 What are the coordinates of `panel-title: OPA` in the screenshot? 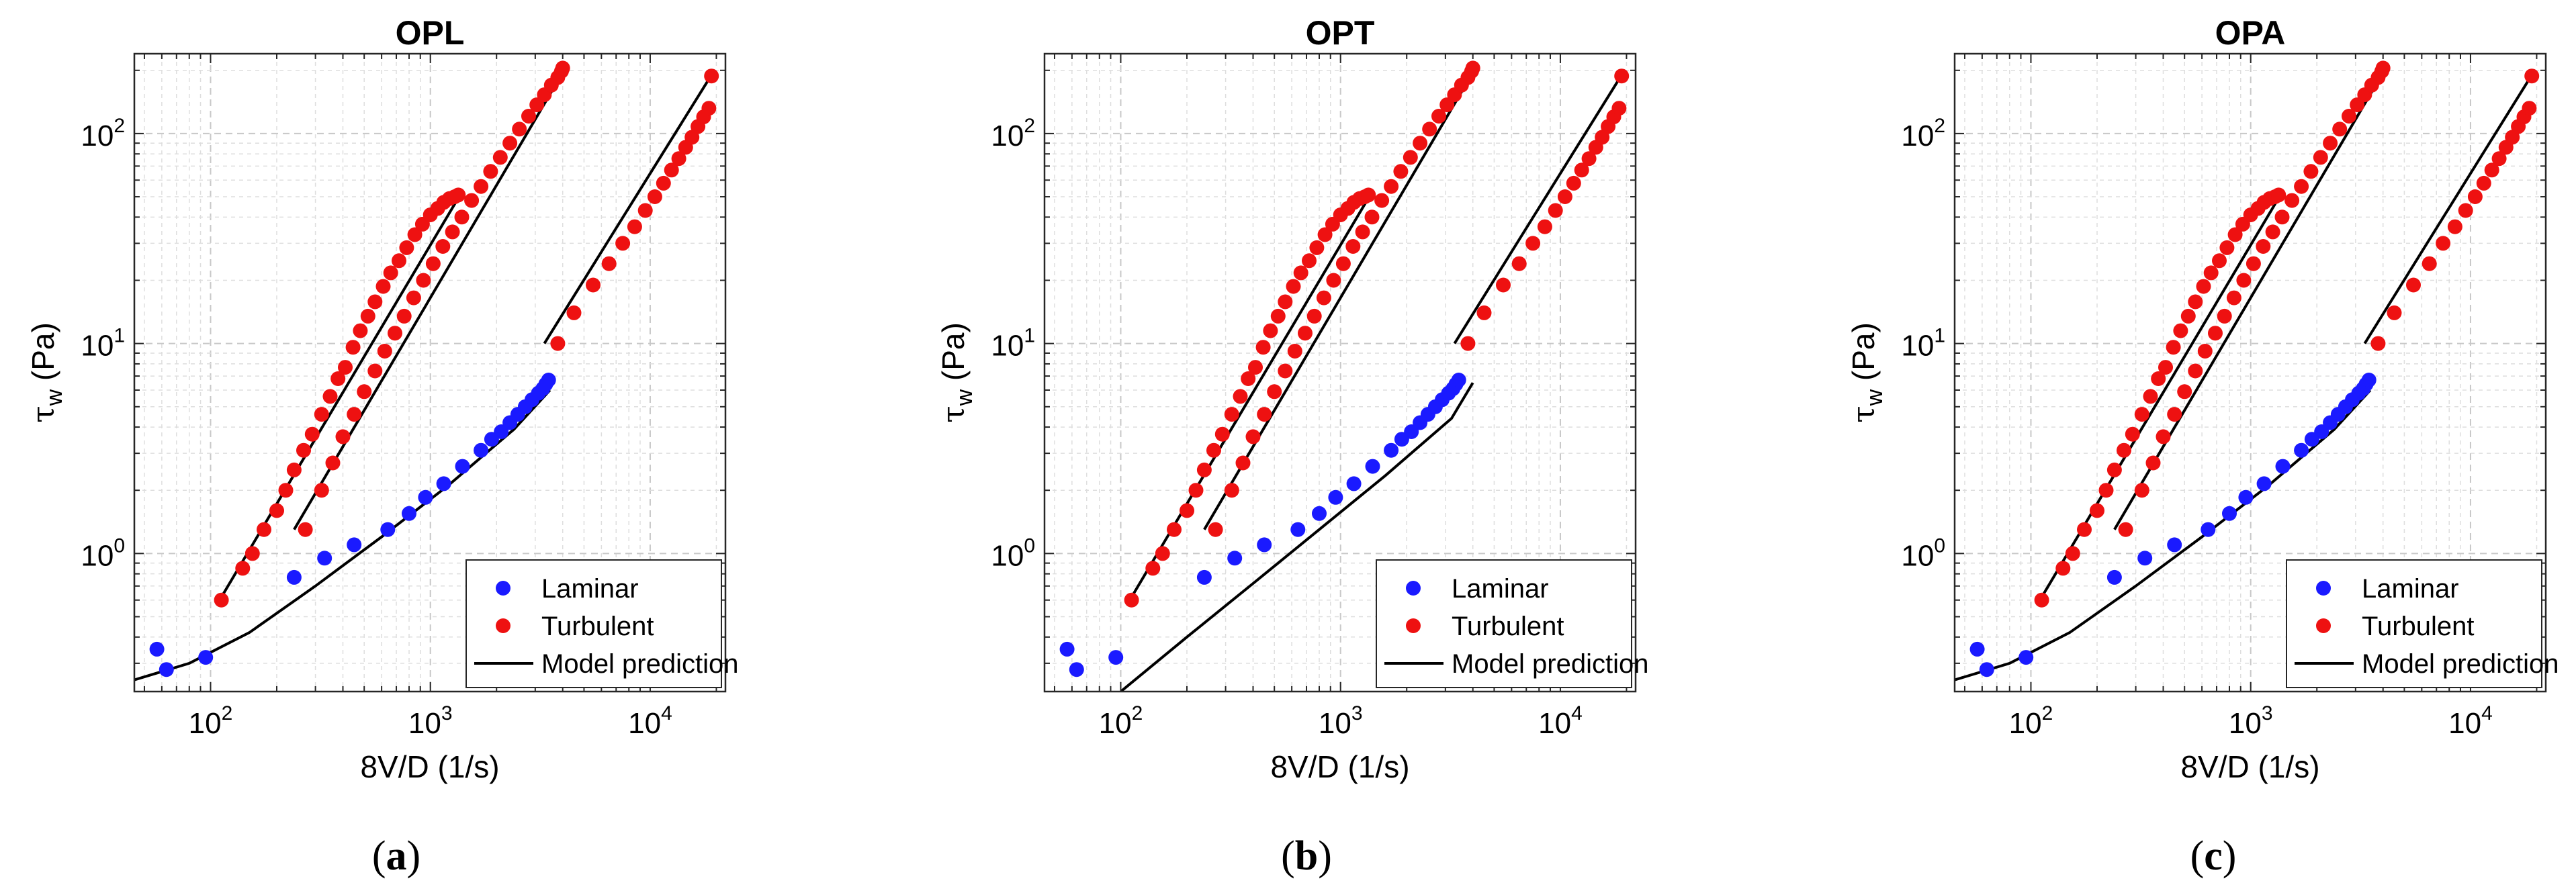 It's located at (2250, 33).